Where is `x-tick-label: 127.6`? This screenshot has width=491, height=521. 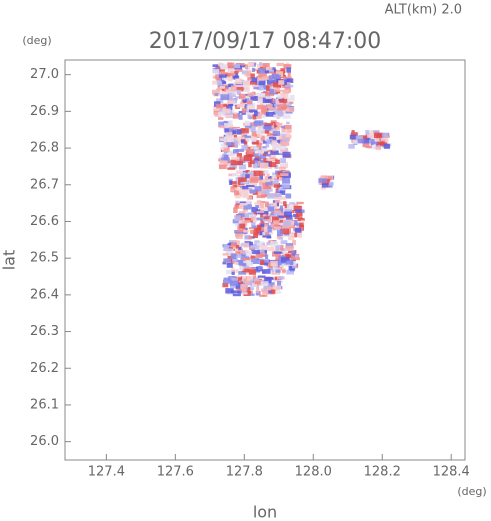
x-tick-label: 127.6 is located at coordinates (175, 472).